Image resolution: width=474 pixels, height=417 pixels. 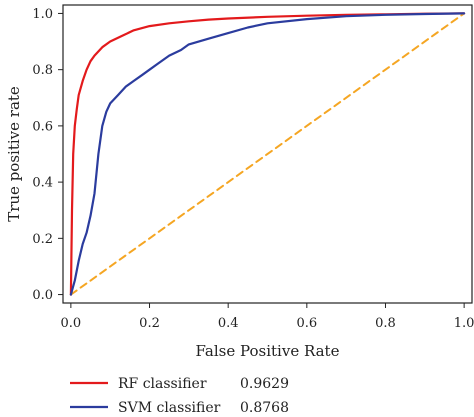 I want to click on legend-label: RF classifier, so click(x=162, y=384).